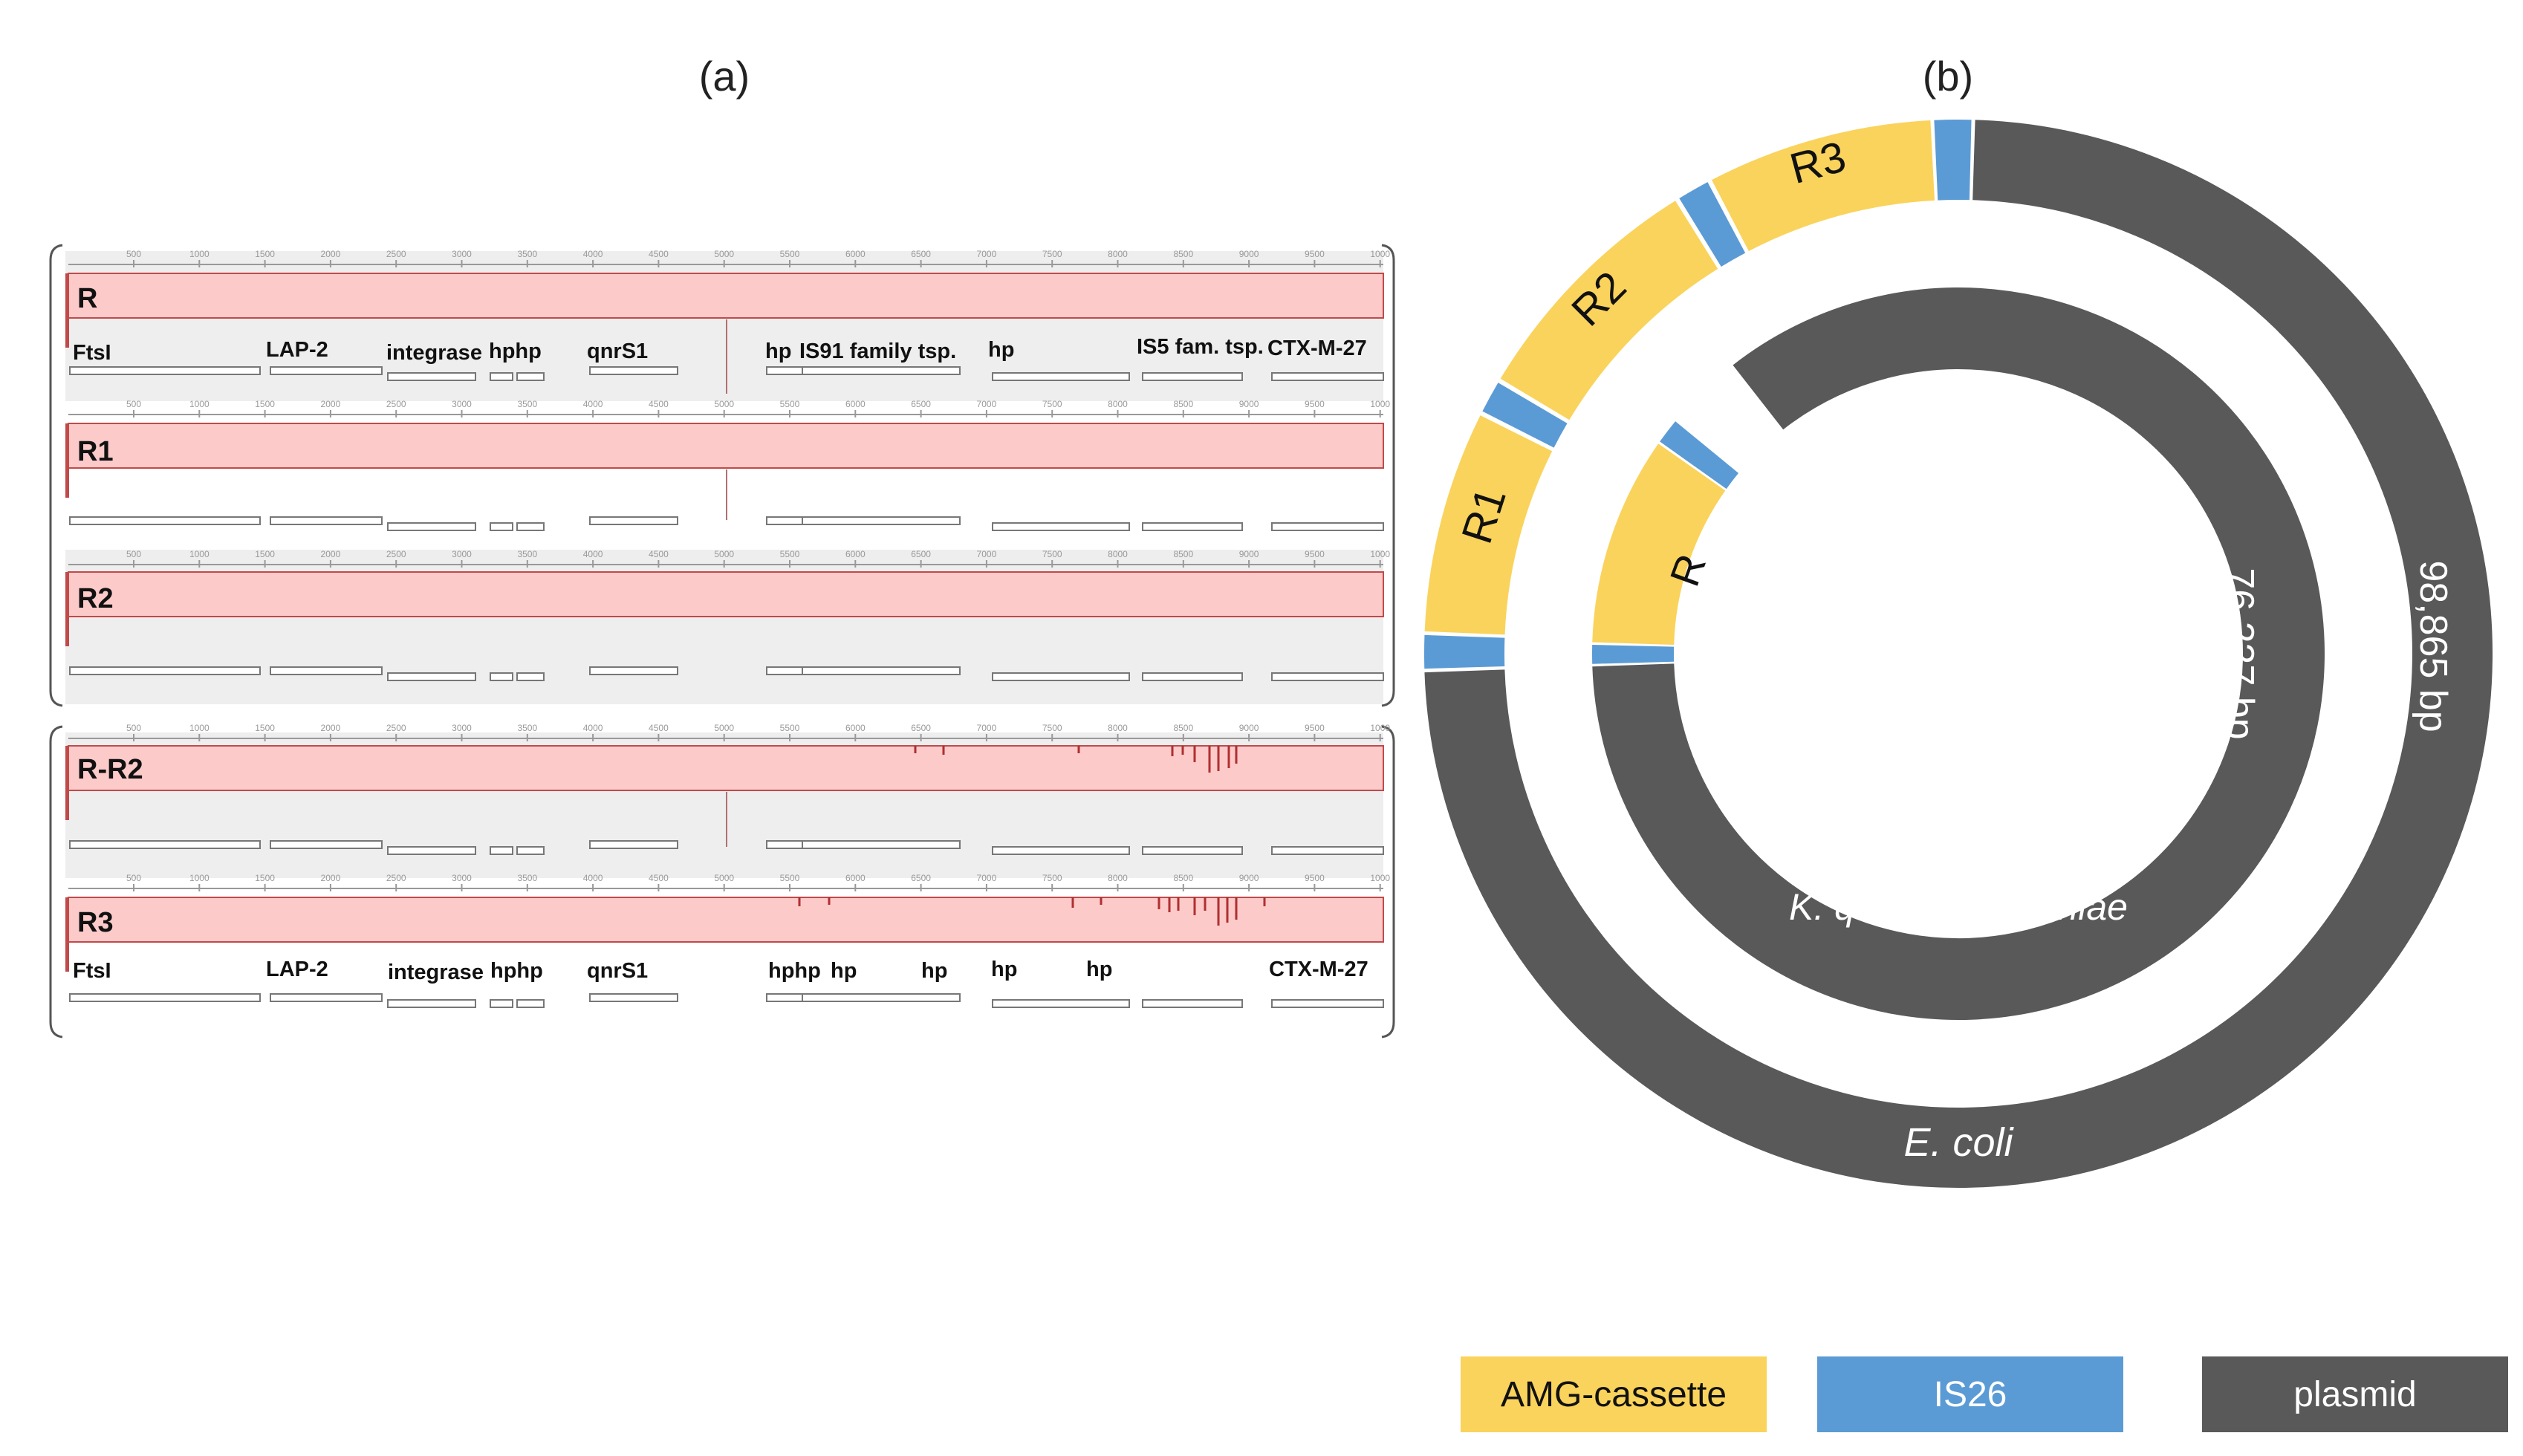 The height and width of the screenshot is (1456, 2523). What do you see at coordinates (726, 594) in the screenshot?
I see `track-R2-block` at bounding box center [726, 594].